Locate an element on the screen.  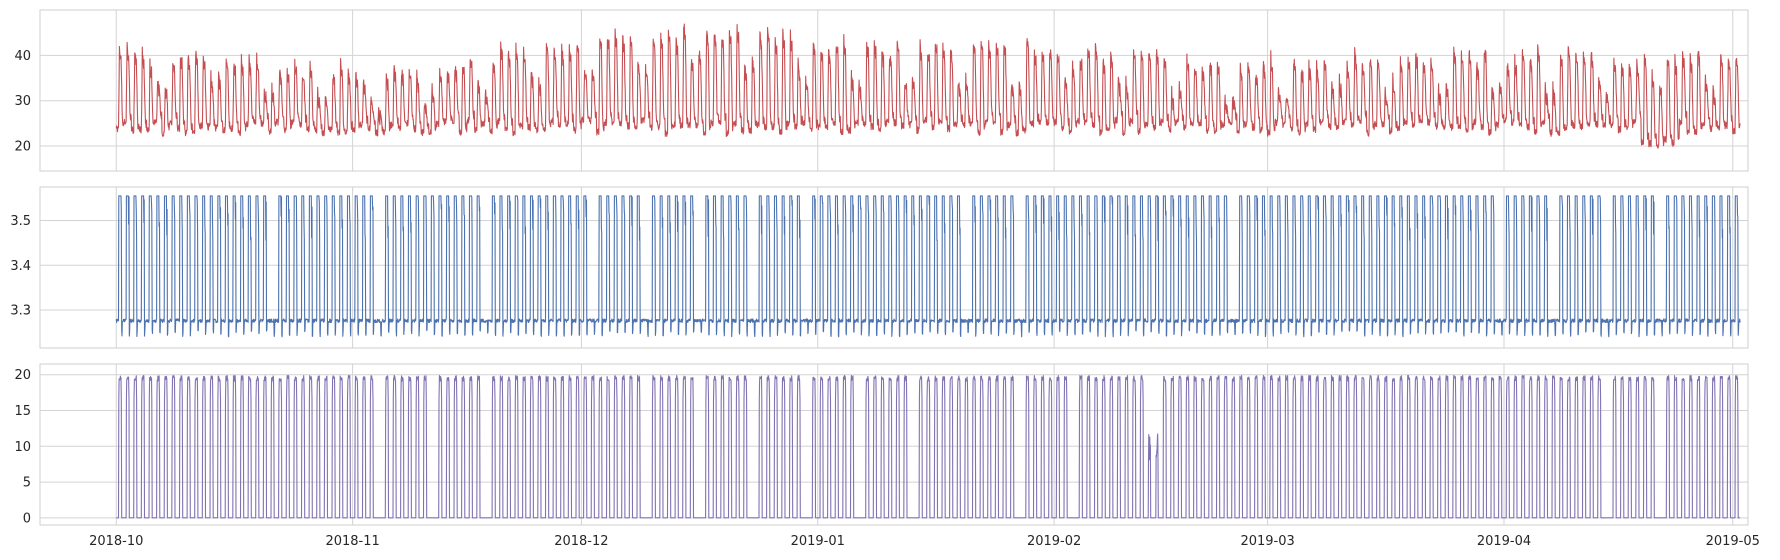
y-tick-label: 5 is located at coordinates (27, 483).